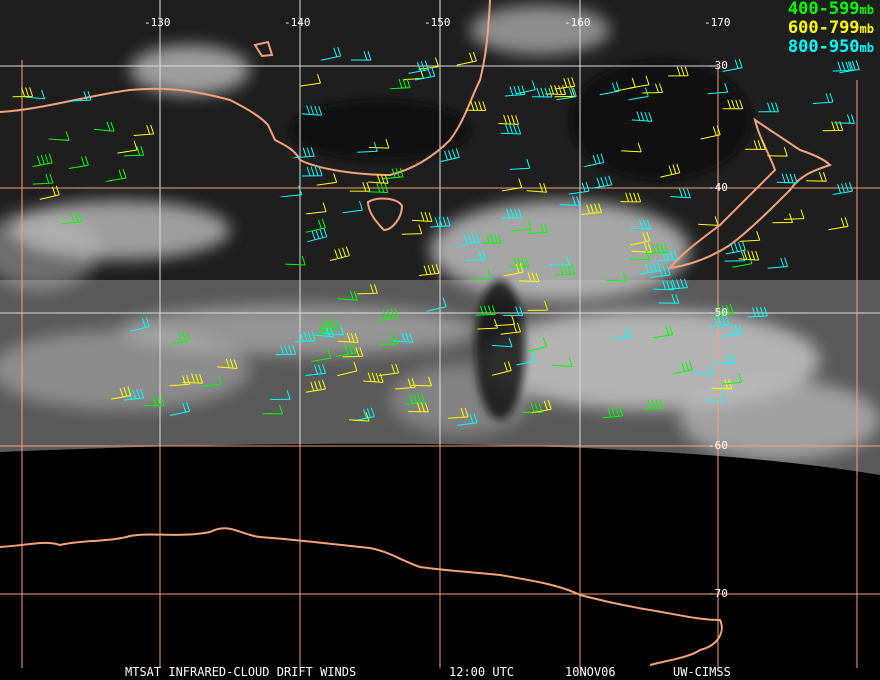 This screenshot has height=680, width=880. What do you see at coordinates (717, 22) in the screenshot?
I see `lon-label: -170` at bounding box center [717, 22].